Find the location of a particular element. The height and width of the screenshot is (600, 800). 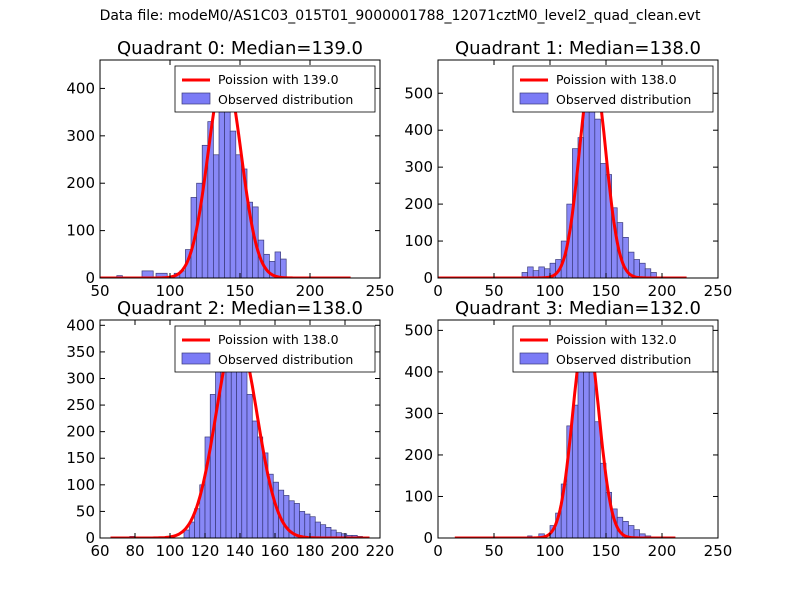

legend: Poission with 132.0 Observed distribution is located at coordinates (613, 349).